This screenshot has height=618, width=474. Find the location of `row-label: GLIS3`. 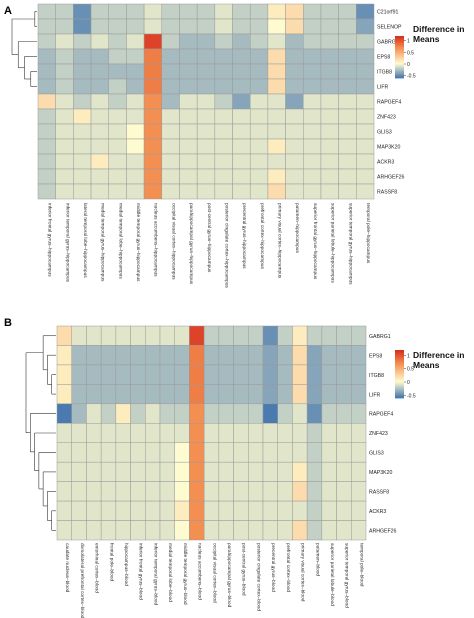

row-label: GLIS3 is located at coordinates (384, 133).